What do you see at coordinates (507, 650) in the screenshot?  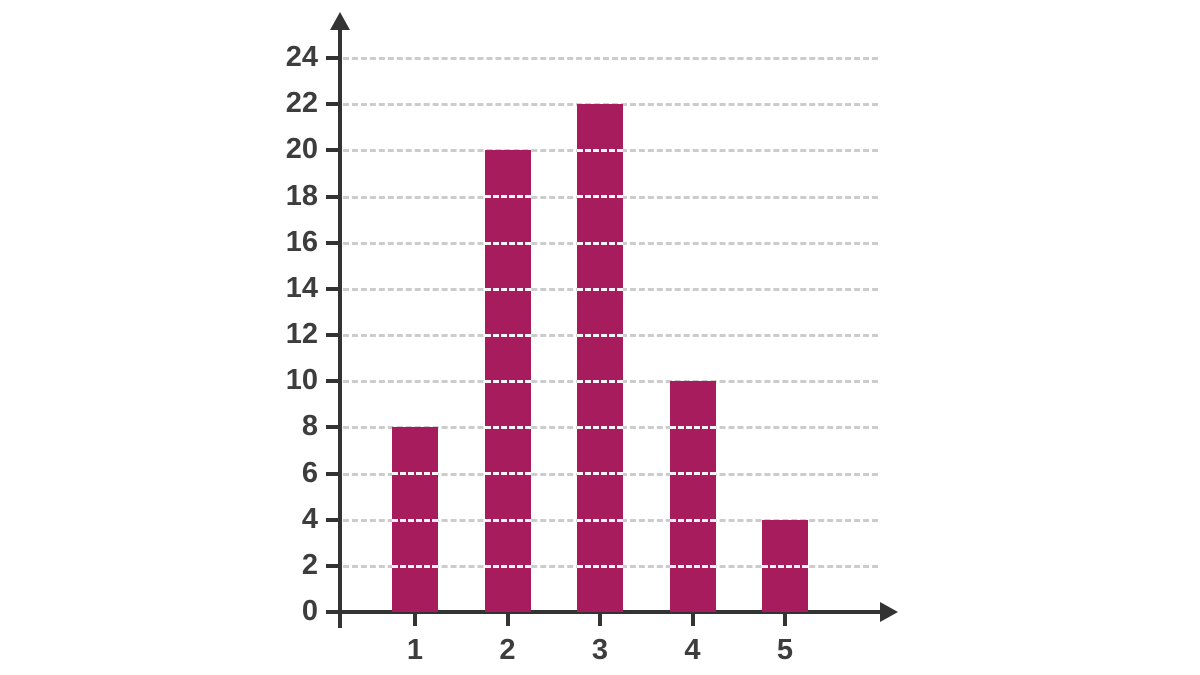 I see `x-axis-tick-label: 2` at bounding box center [507, 650].